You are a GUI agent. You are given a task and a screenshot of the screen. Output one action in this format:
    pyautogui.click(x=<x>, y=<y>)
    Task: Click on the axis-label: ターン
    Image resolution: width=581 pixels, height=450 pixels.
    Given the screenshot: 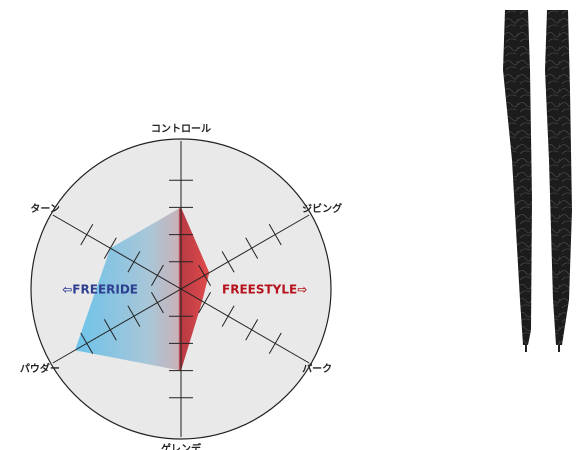 What is the action you would take?
    pyautogui.click(x=45, y=209)
    